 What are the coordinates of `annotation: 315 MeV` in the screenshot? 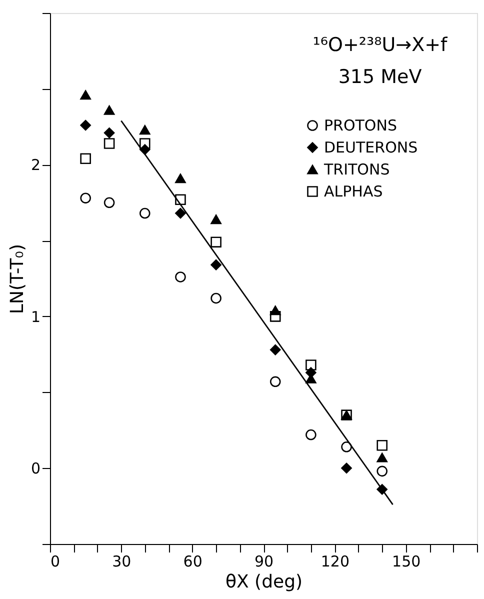 It's located at (380, 77).